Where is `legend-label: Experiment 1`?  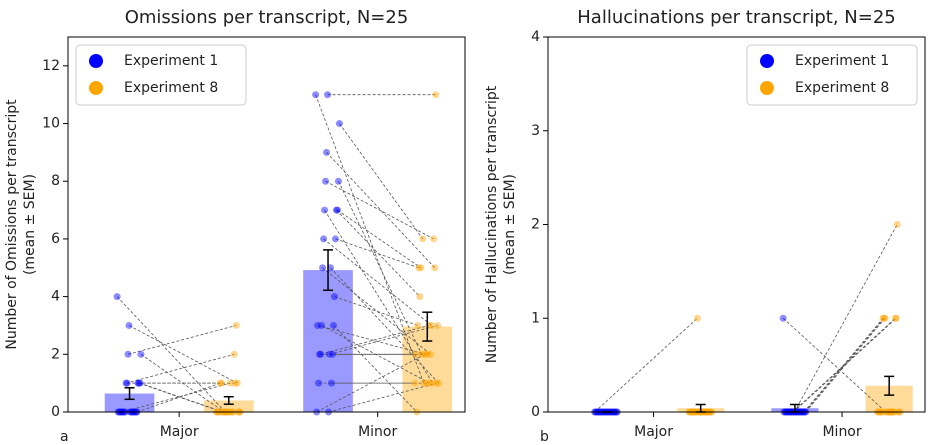
legend-label: Experiment 1 is located at coordinates (842, 61).